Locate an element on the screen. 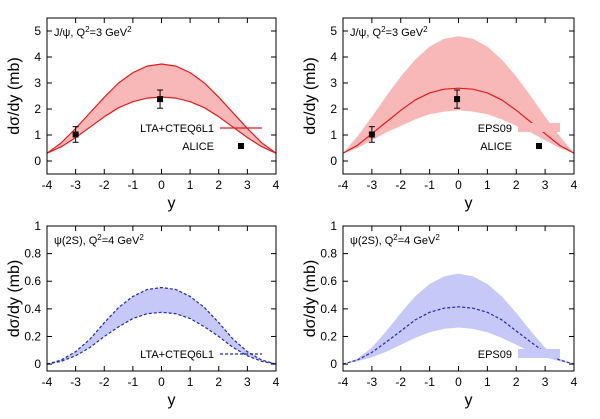 Image resolution: width=600 pixels, height=419 pixels. y-tick-label: 0.4 is located at coordinates (328, 309).